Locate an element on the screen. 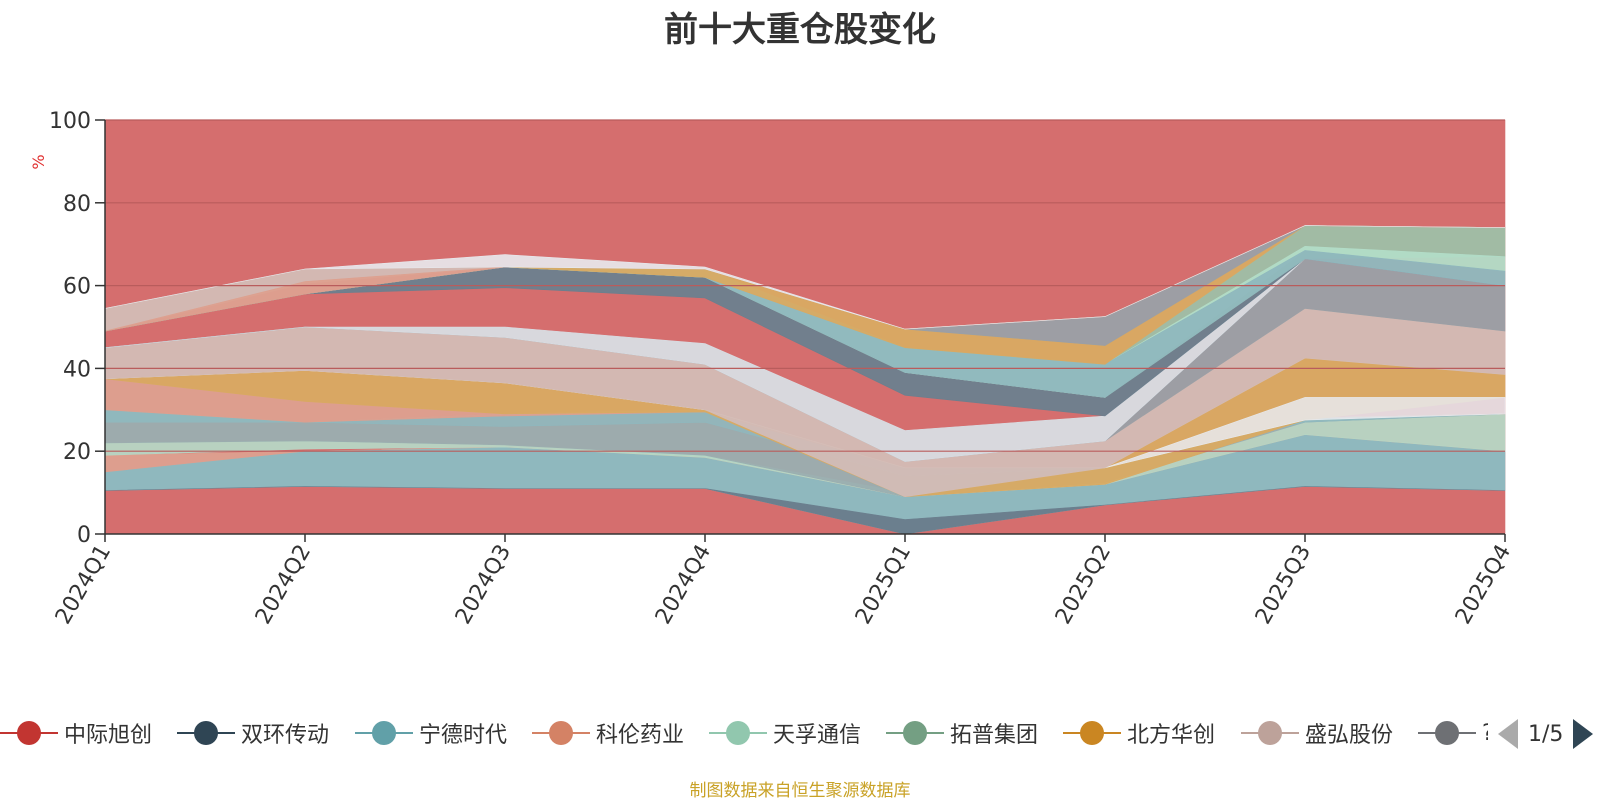  legend-item: 北方华创 is located at coordinates (1139, 733).